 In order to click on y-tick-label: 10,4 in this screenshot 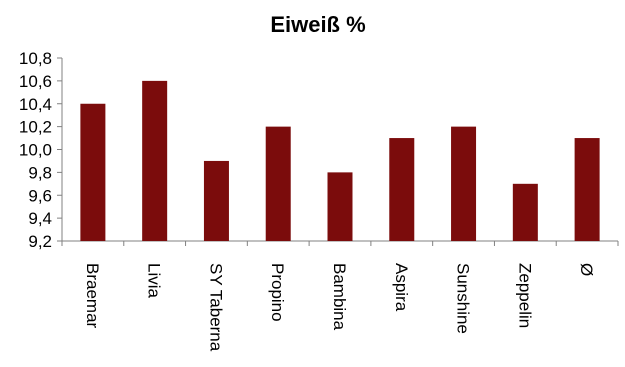, I will do `click(35, 104)`.